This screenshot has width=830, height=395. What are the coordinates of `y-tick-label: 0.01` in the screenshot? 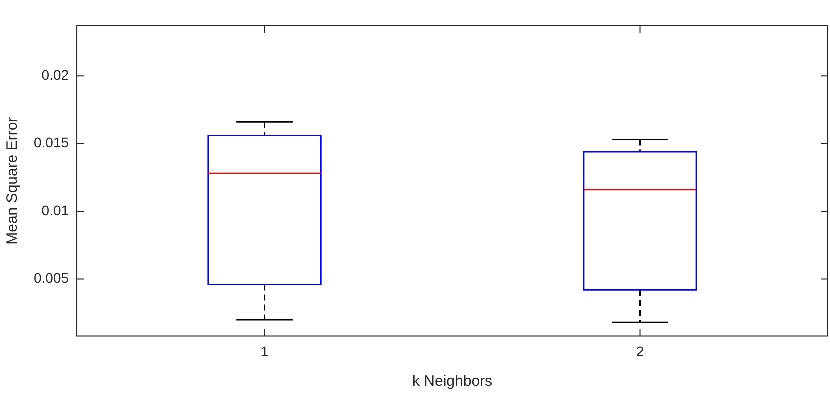 It's located at (56, 210).